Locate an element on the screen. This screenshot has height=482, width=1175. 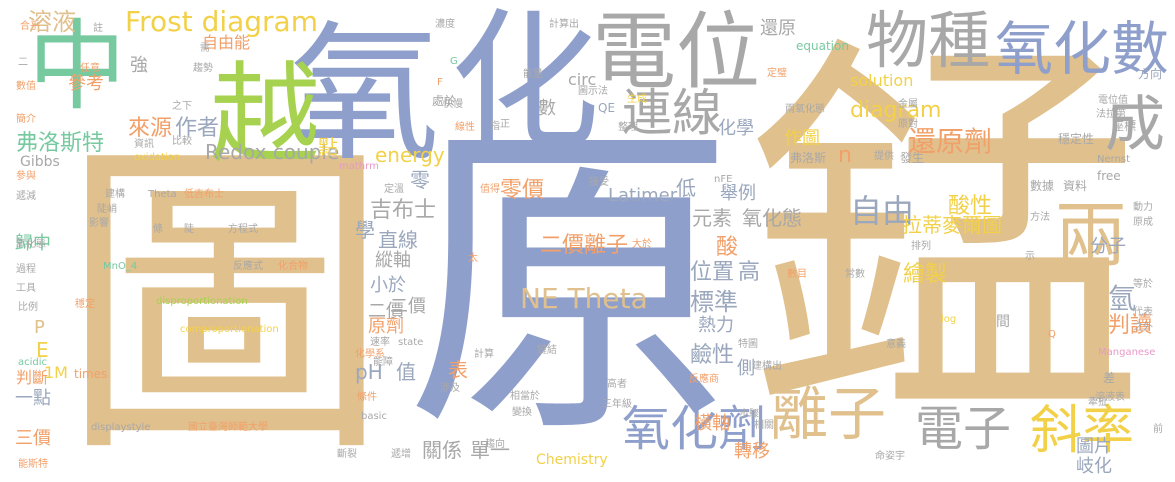
word-45: 單一 is located at coordinates (490, 450).